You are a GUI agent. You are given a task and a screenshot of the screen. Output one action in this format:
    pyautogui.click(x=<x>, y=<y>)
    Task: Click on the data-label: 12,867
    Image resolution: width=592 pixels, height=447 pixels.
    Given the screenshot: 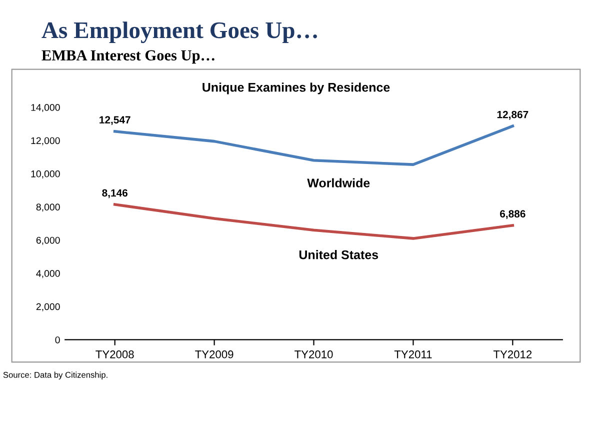 What is the action you would take?
    pyautogui.click(x=512, y=115)
    